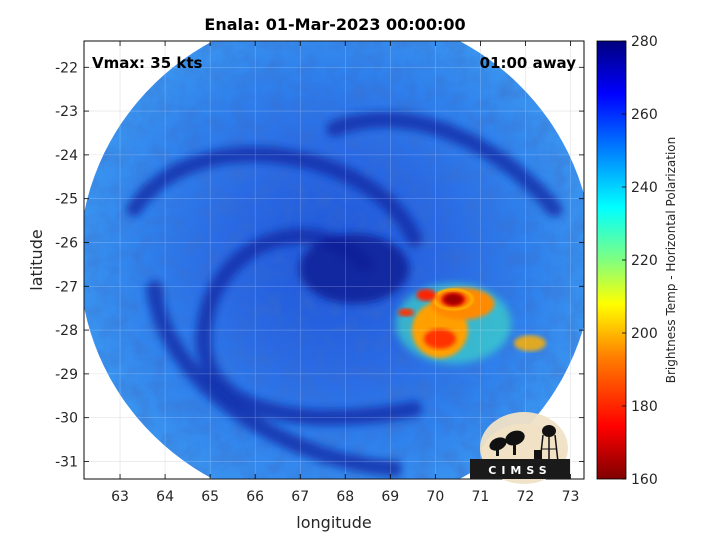 The width and height of the screenshot is (720, 544). I want to click on x-tick-label: 64, so click(165, 497).